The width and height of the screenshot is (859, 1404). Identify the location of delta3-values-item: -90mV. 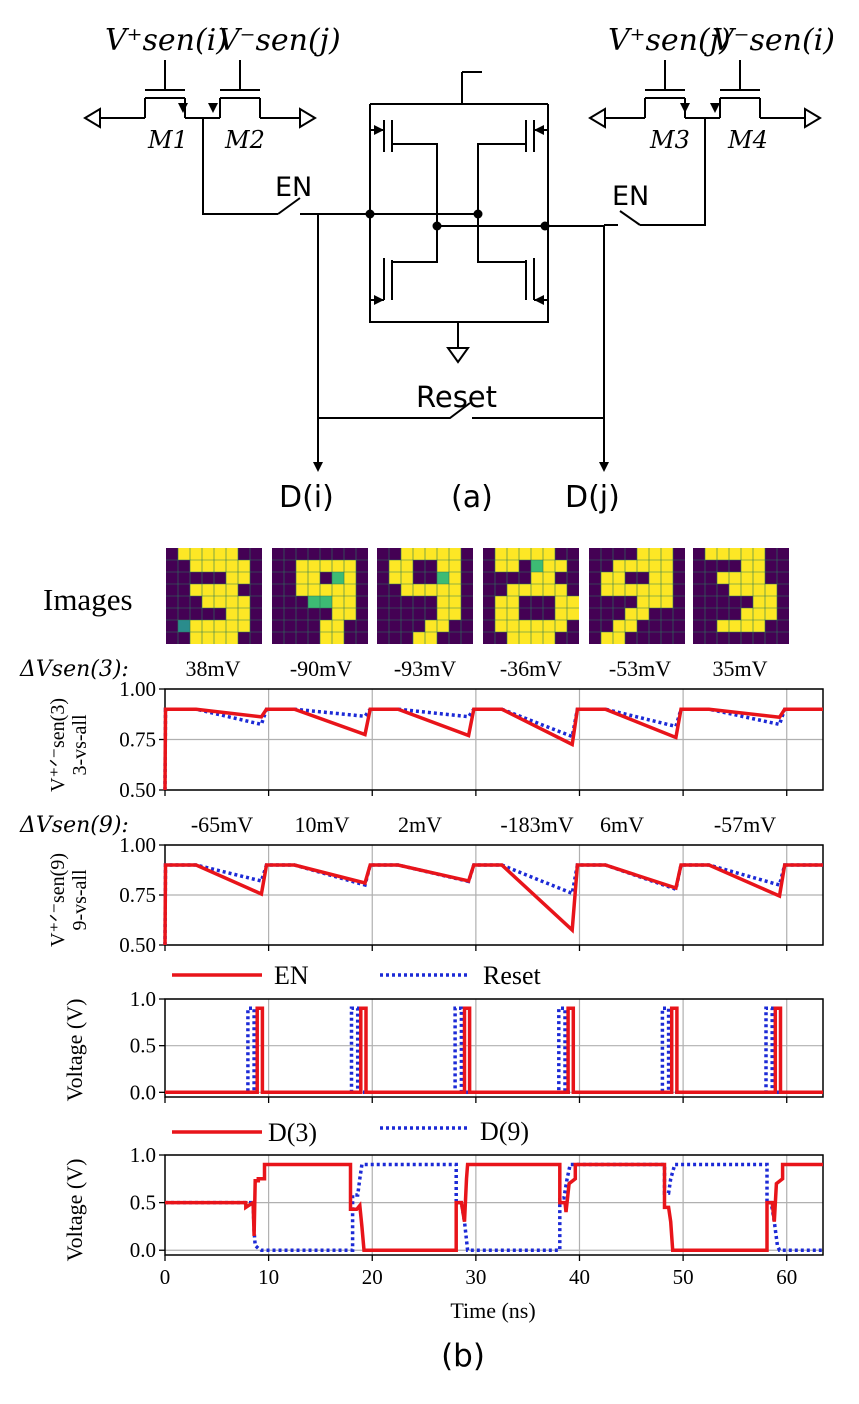
(321, 668).